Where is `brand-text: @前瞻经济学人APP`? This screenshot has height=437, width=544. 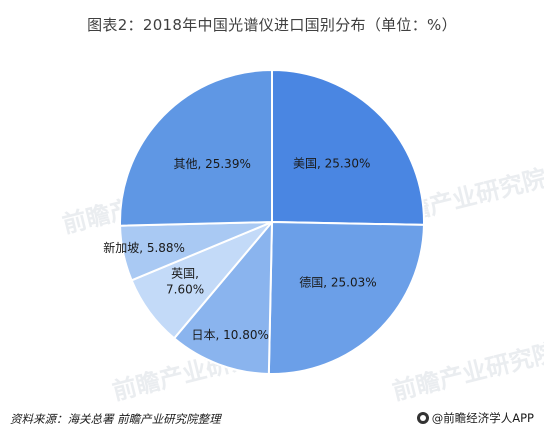
brand-text: @前瞻经济学人APP is located at coordinates (482, 418).